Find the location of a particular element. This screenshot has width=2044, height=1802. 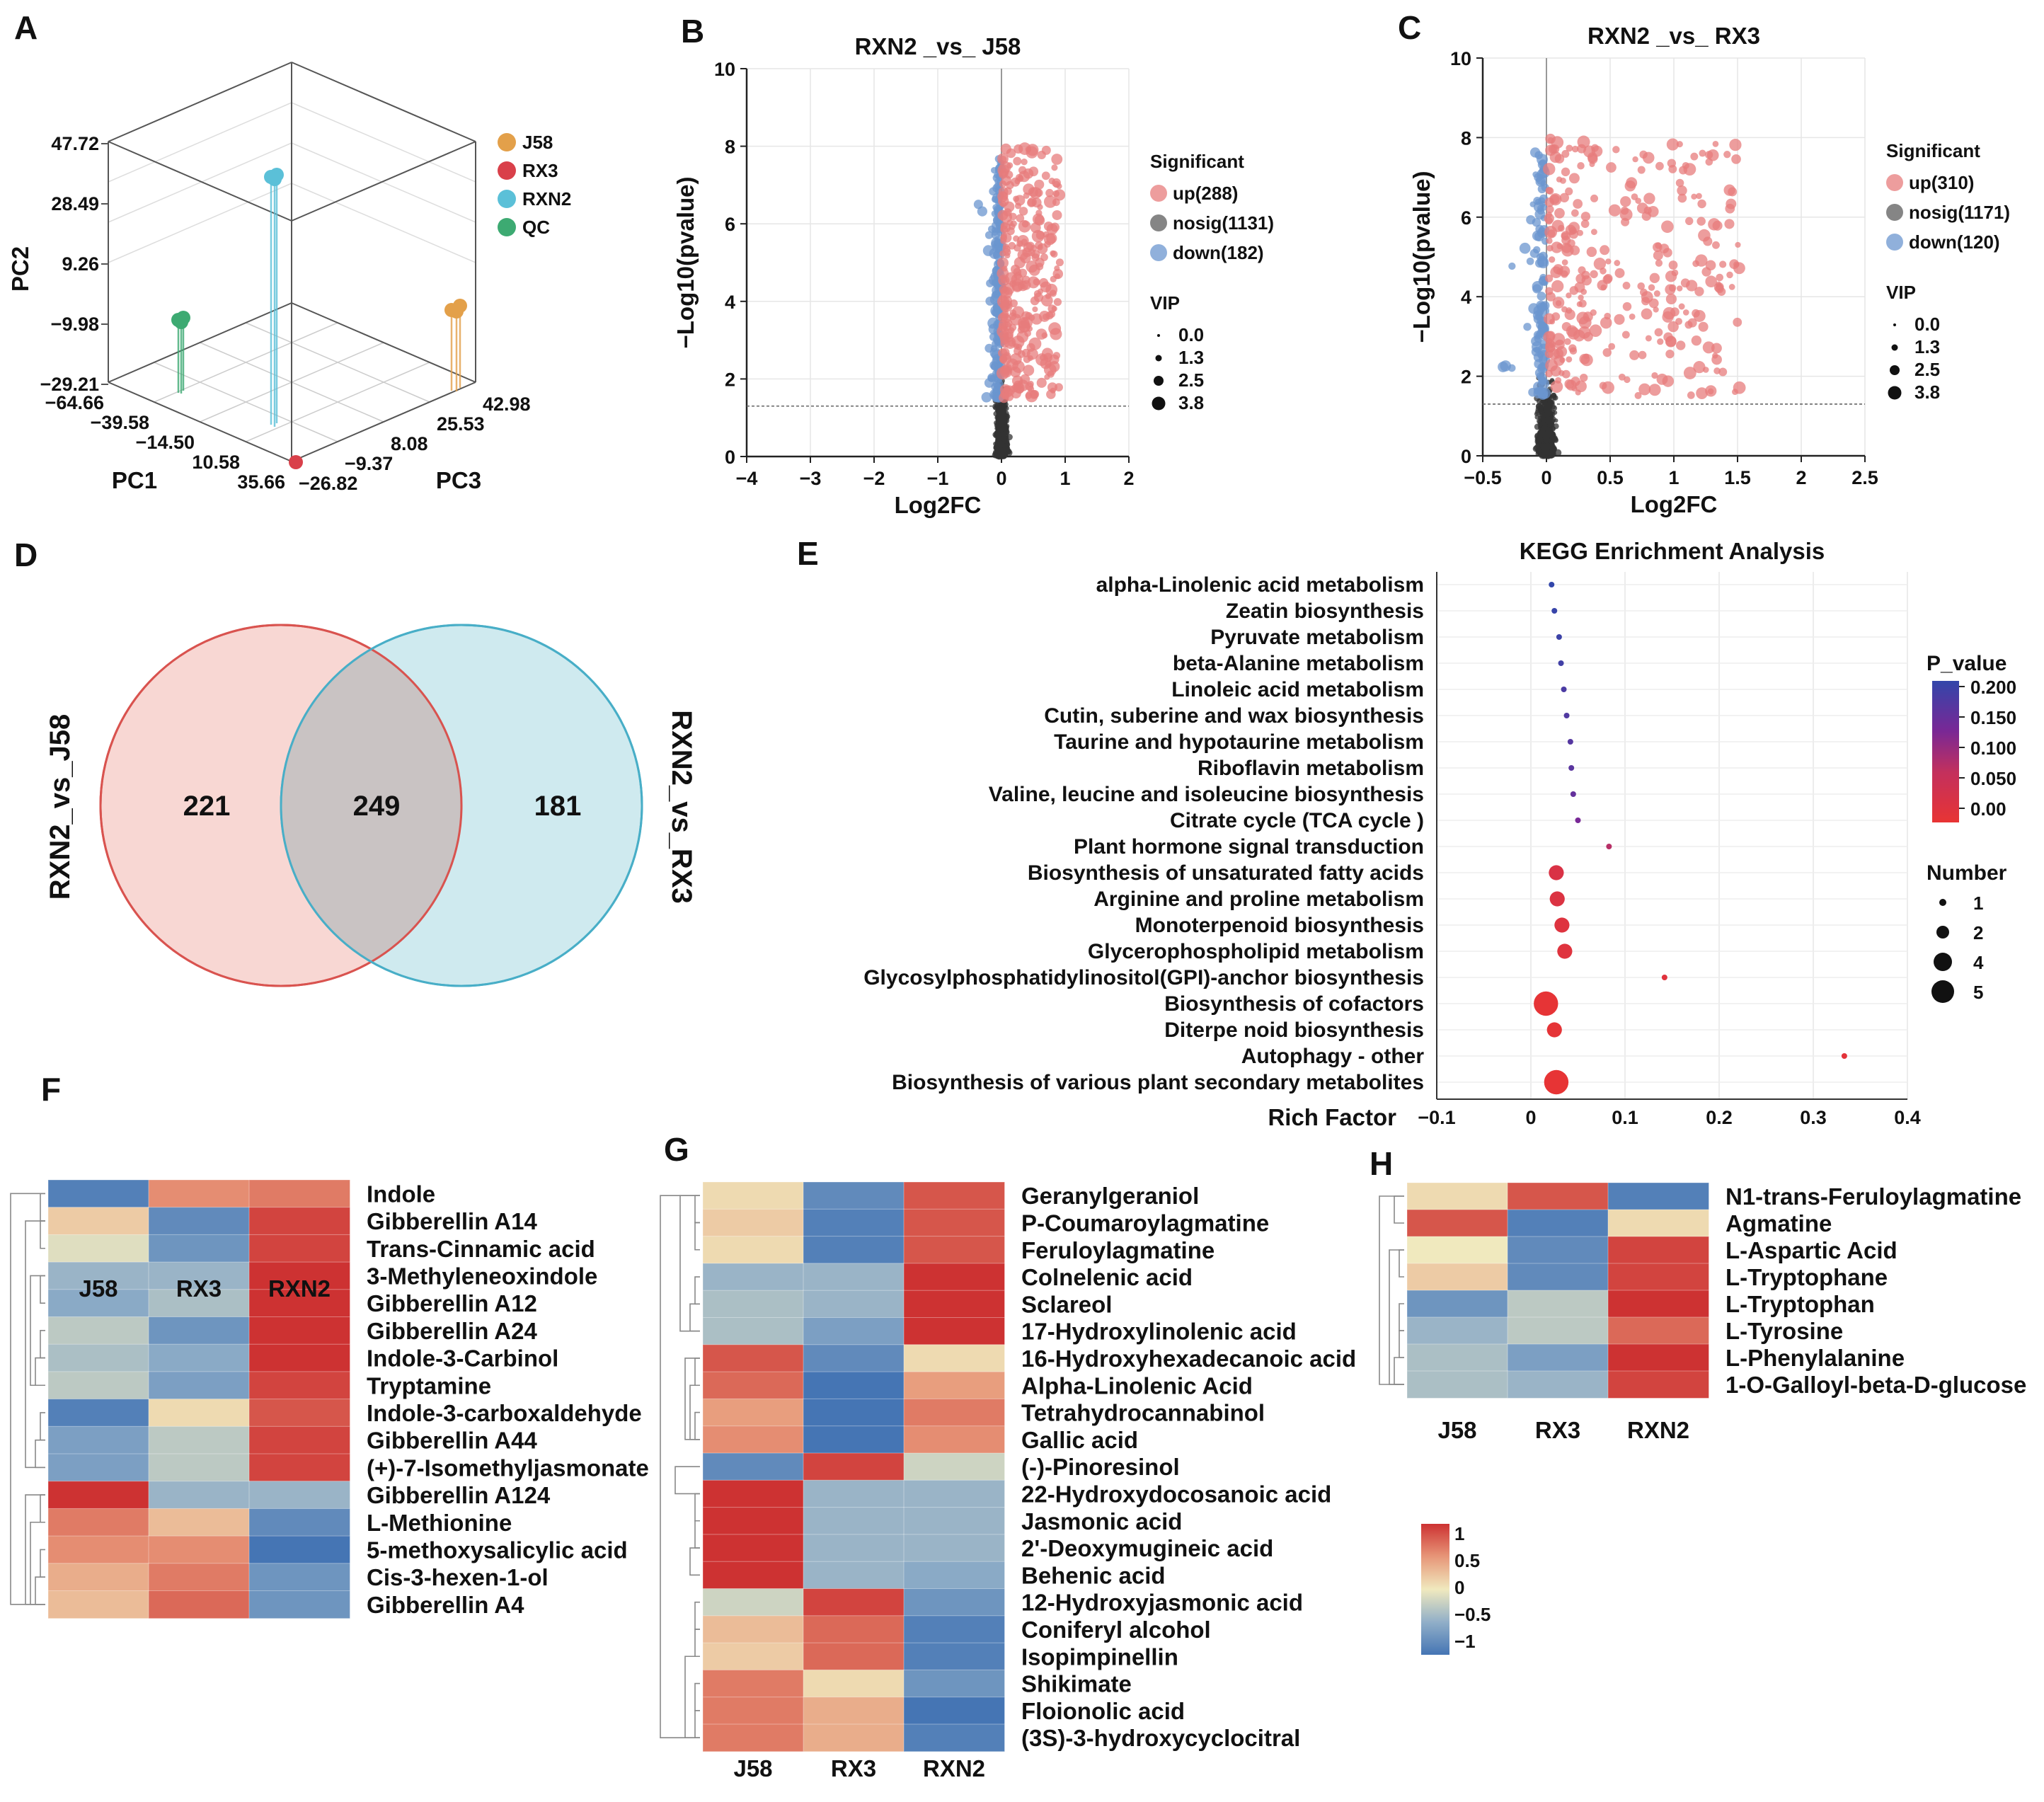

pc2-tick-label: 9.26 is located at coordinates (80, 264).